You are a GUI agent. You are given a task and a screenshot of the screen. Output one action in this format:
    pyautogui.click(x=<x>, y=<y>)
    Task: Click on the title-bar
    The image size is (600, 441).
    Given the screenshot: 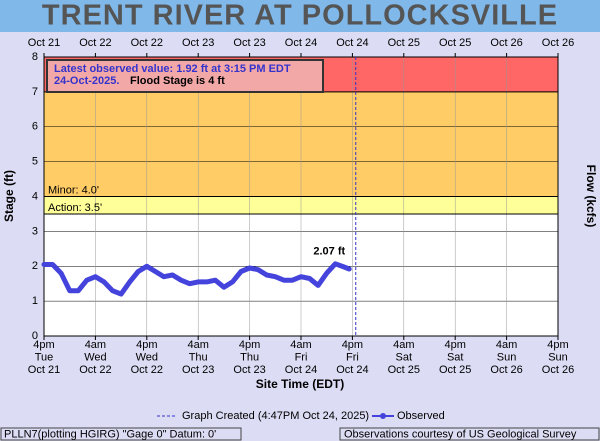 What is the action you would take?
    pyautogui.click(x=300, y=16)
    